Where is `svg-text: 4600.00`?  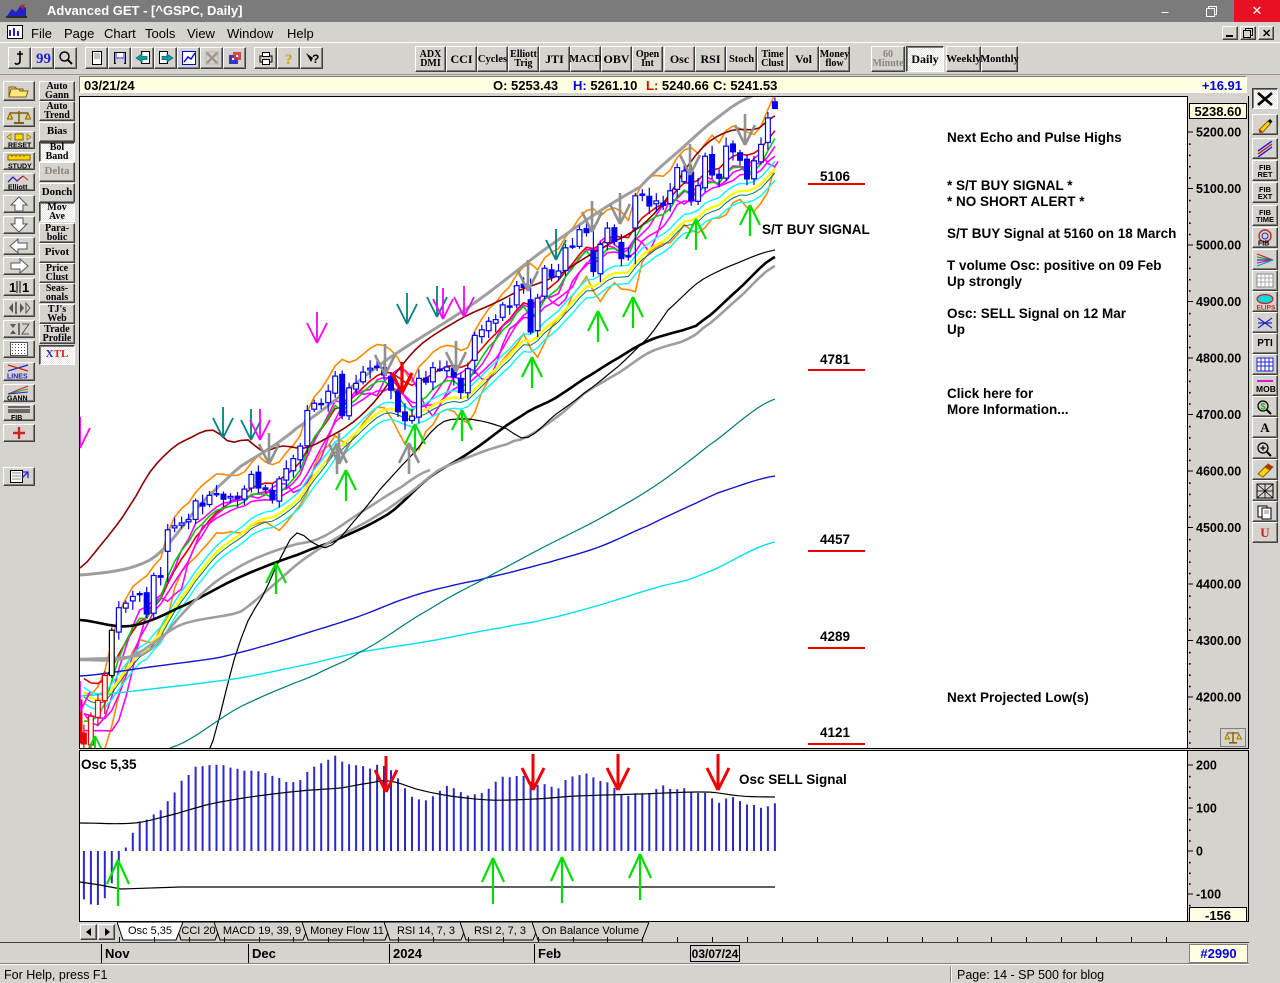 svg-text: 4600.00 is located at coordinates (1218, 472).